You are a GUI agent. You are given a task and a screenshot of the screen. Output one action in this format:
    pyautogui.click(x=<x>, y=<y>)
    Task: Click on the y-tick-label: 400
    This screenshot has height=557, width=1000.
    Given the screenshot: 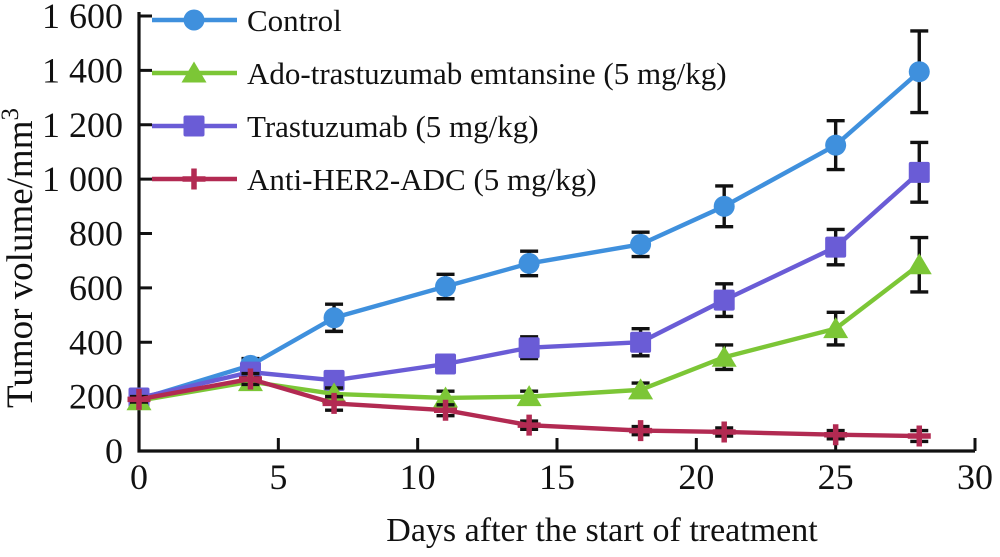 What is the action you would take?
    pyautogui.click(x=96, y=342)
    